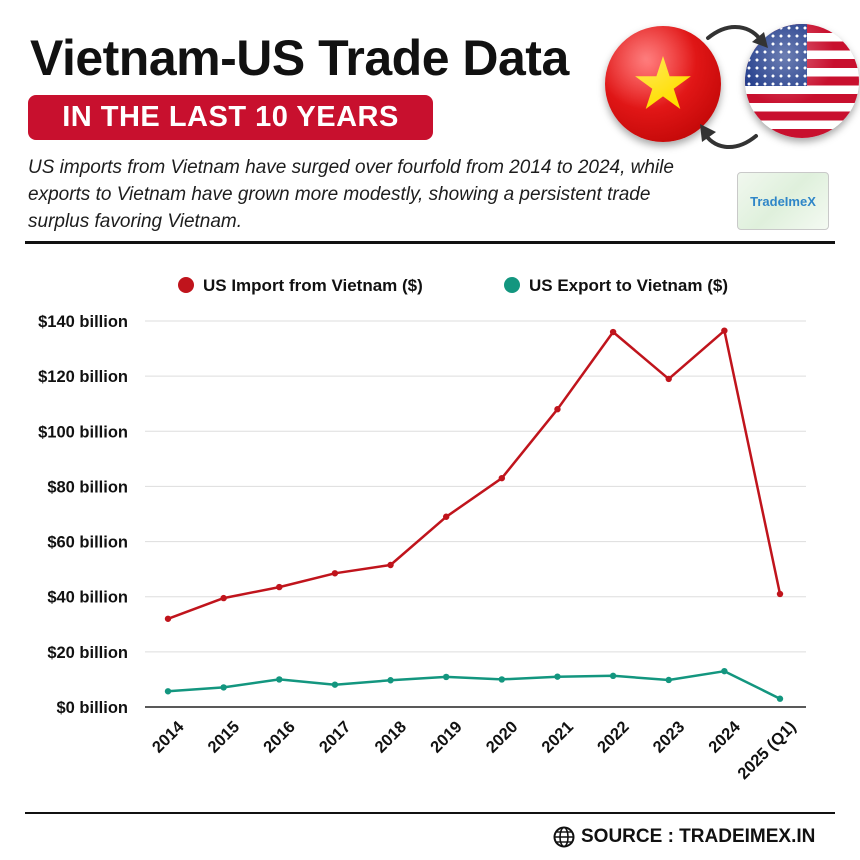 Image resolution: width=860 pixels, height=860 pixels. Describe the element at coordinates (224, 737) in the screenshot. I see `x-tick-label: 2015` at that location.